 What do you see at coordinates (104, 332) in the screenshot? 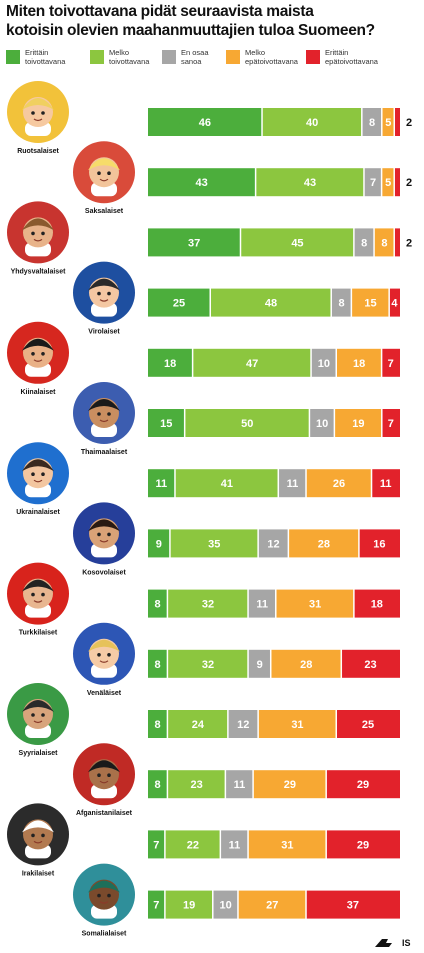
I see `category-label: Virolaiset` at bounding box center [104, 332].